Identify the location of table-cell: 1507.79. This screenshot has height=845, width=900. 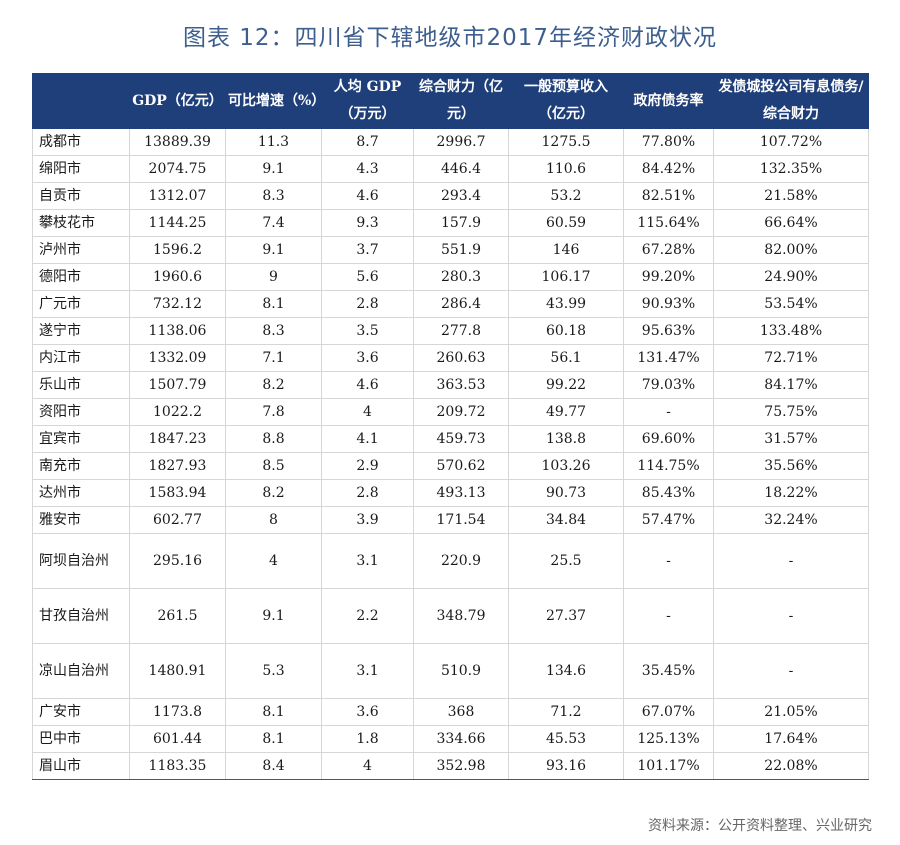
(177, 385).